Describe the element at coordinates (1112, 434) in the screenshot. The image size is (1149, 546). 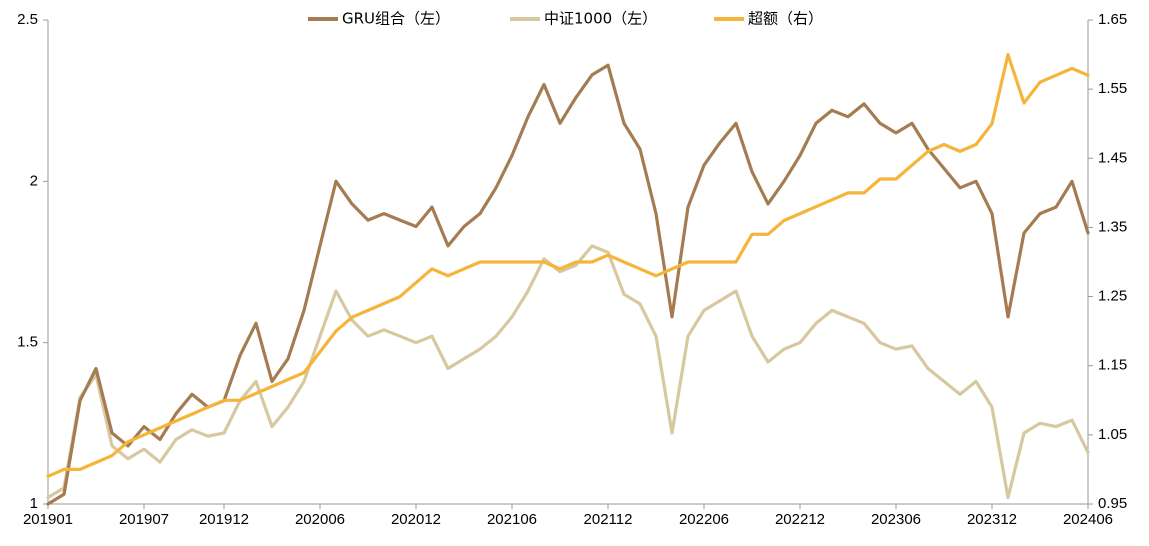
I see `y-right-tick-label: 1.05` at that location.